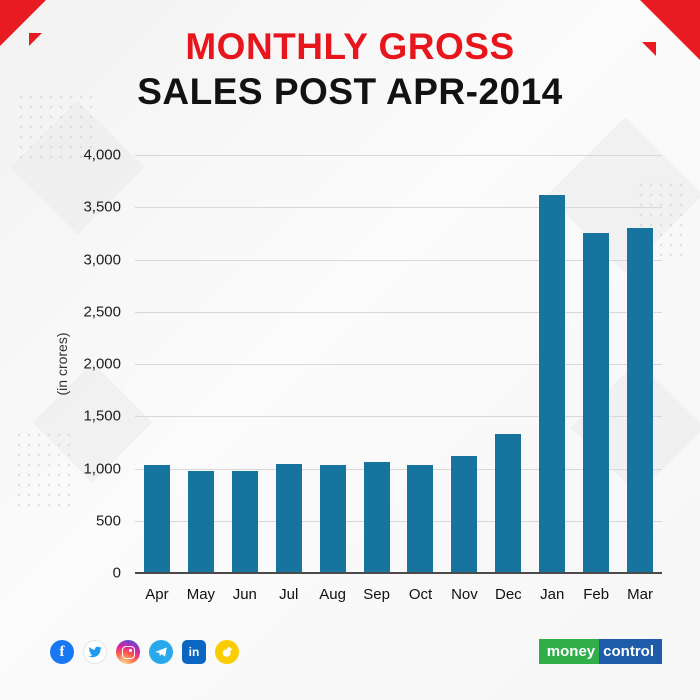  Describe the element at coordinates (102, 364) in the screenshot. I see `y-tick-label: 2,000` at that location.